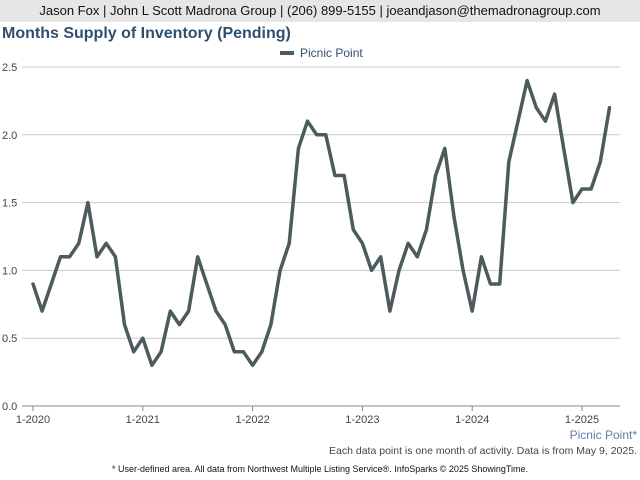  I want to click on area-label: Picnic Point*, so click(603, 435).